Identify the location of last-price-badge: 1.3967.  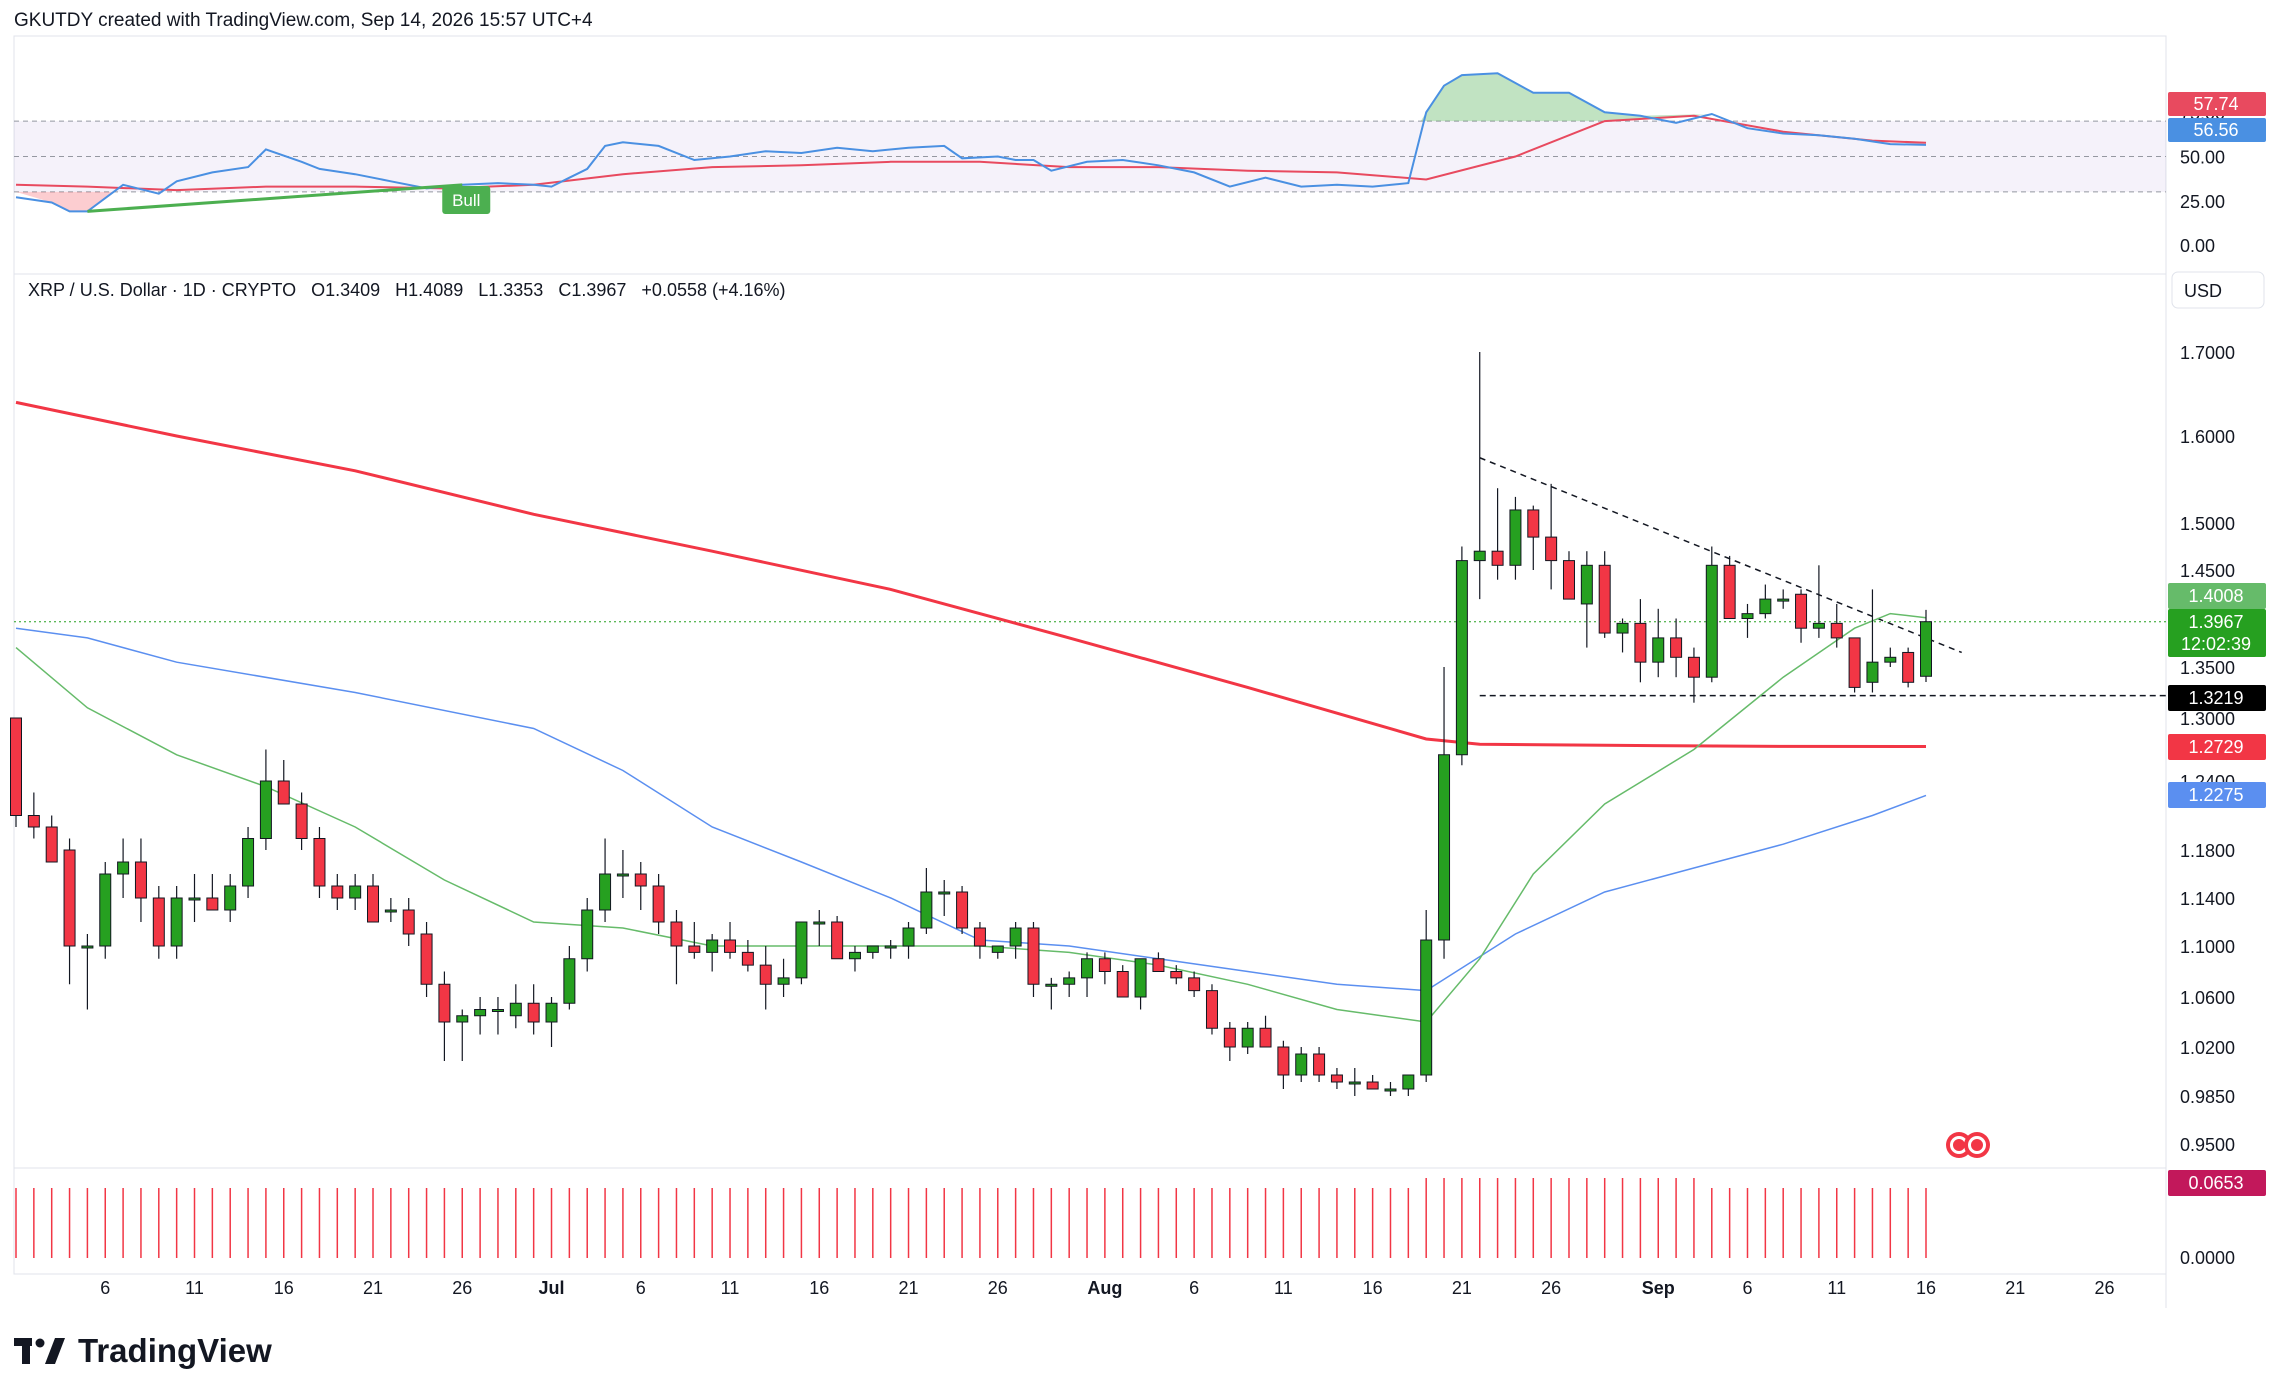
(2215, 622).